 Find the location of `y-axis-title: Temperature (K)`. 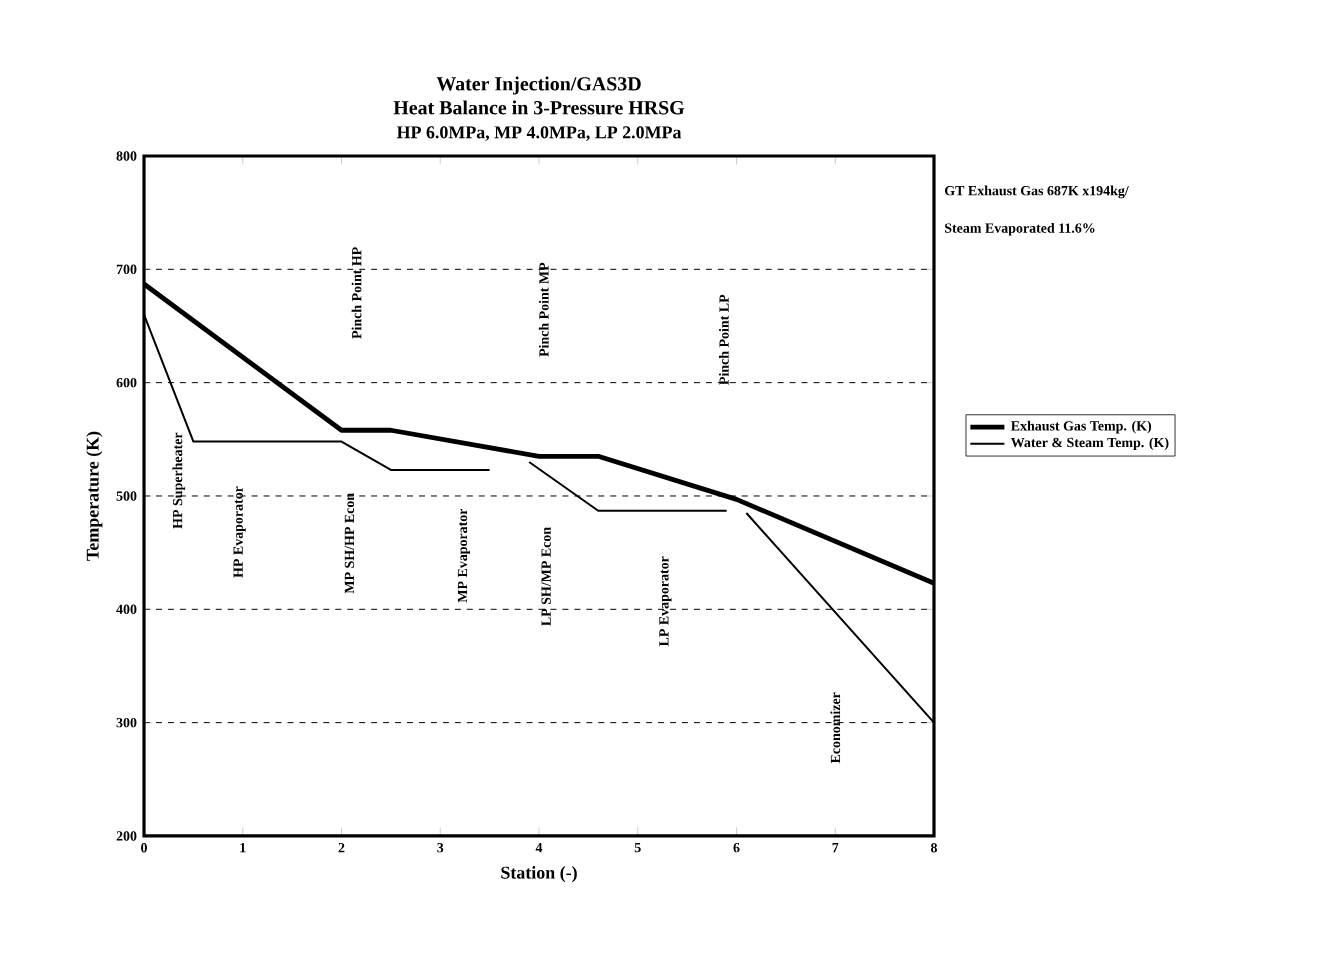

y-axis-title: Temperature (K) is located at coordinates (94, 496).